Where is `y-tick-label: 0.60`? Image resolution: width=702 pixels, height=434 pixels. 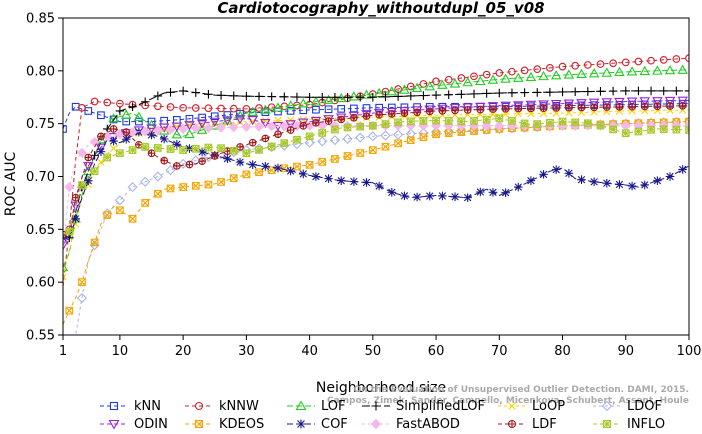
y-tick-label: 0.60 is located at coordinates (40, 283).